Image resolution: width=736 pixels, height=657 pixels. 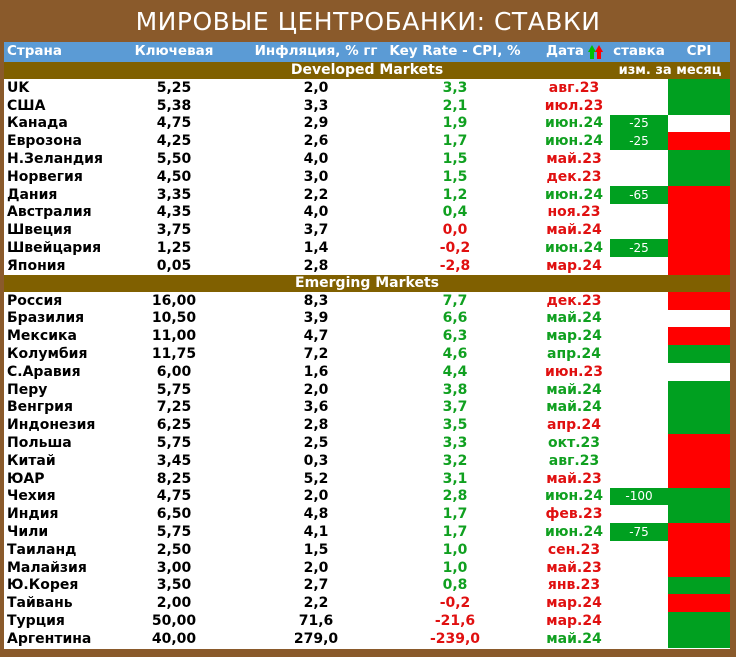 What do you see at coordinates (455, 407) in the screenshot?
I see `real-rate-cell: 3,7` at bounding box center [455, 407].